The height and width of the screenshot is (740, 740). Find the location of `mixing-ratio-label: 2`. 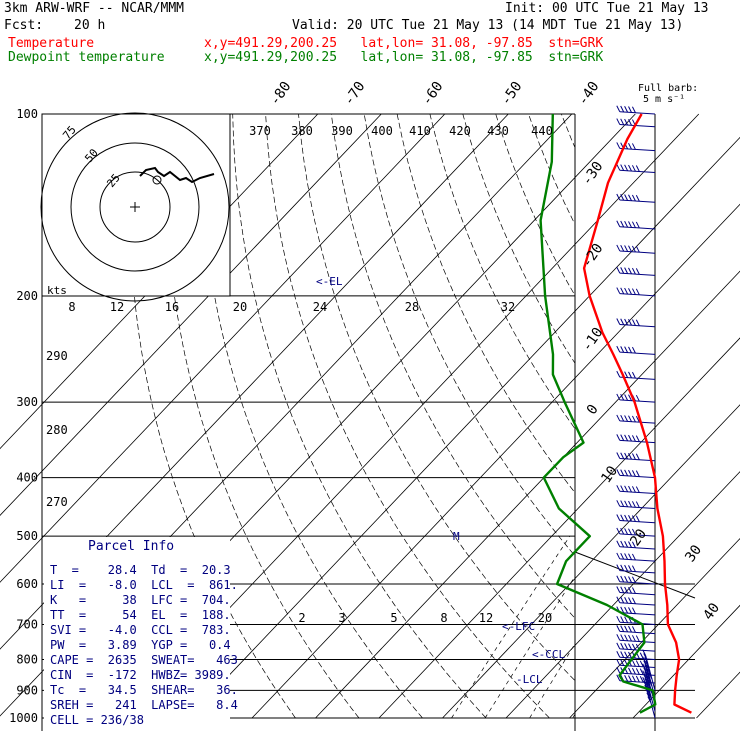

mixing-ratio-label: 2 is located at coordinates (301, 618).